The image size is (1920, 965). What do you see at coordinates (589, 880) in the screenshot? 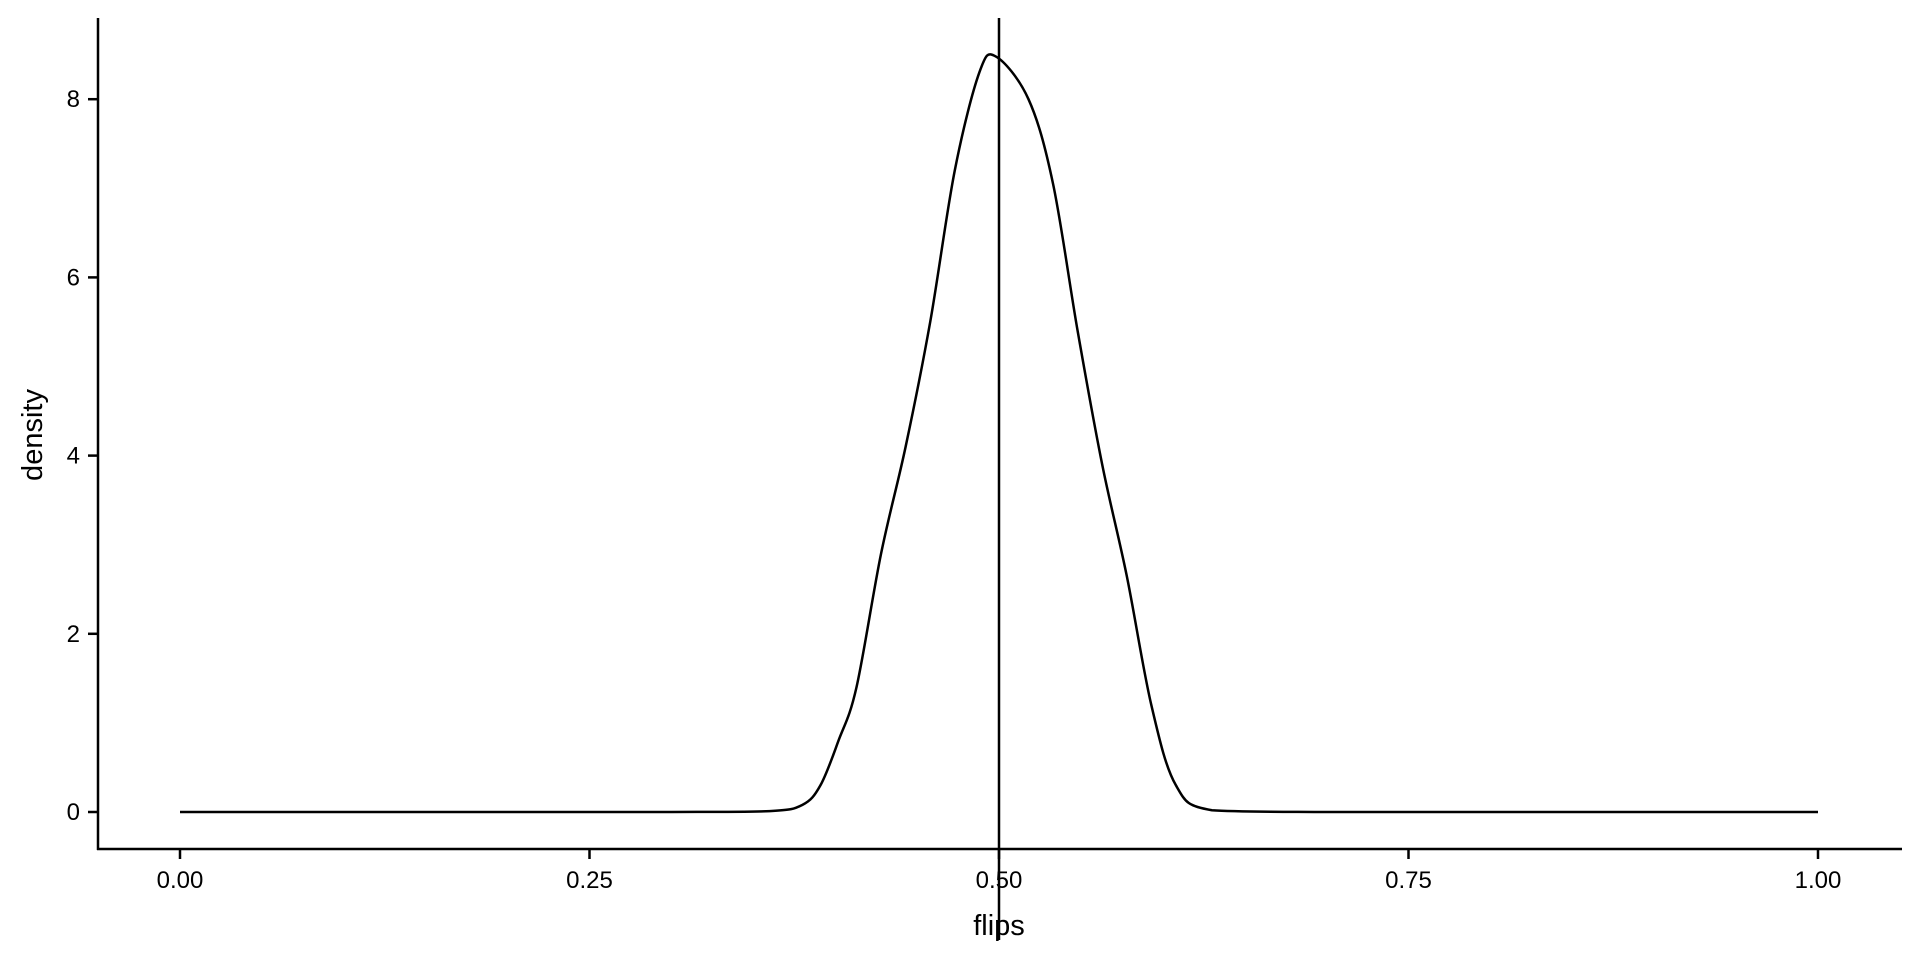
I see `x-tick-label: 0.25` at bounding box center [589, 880].